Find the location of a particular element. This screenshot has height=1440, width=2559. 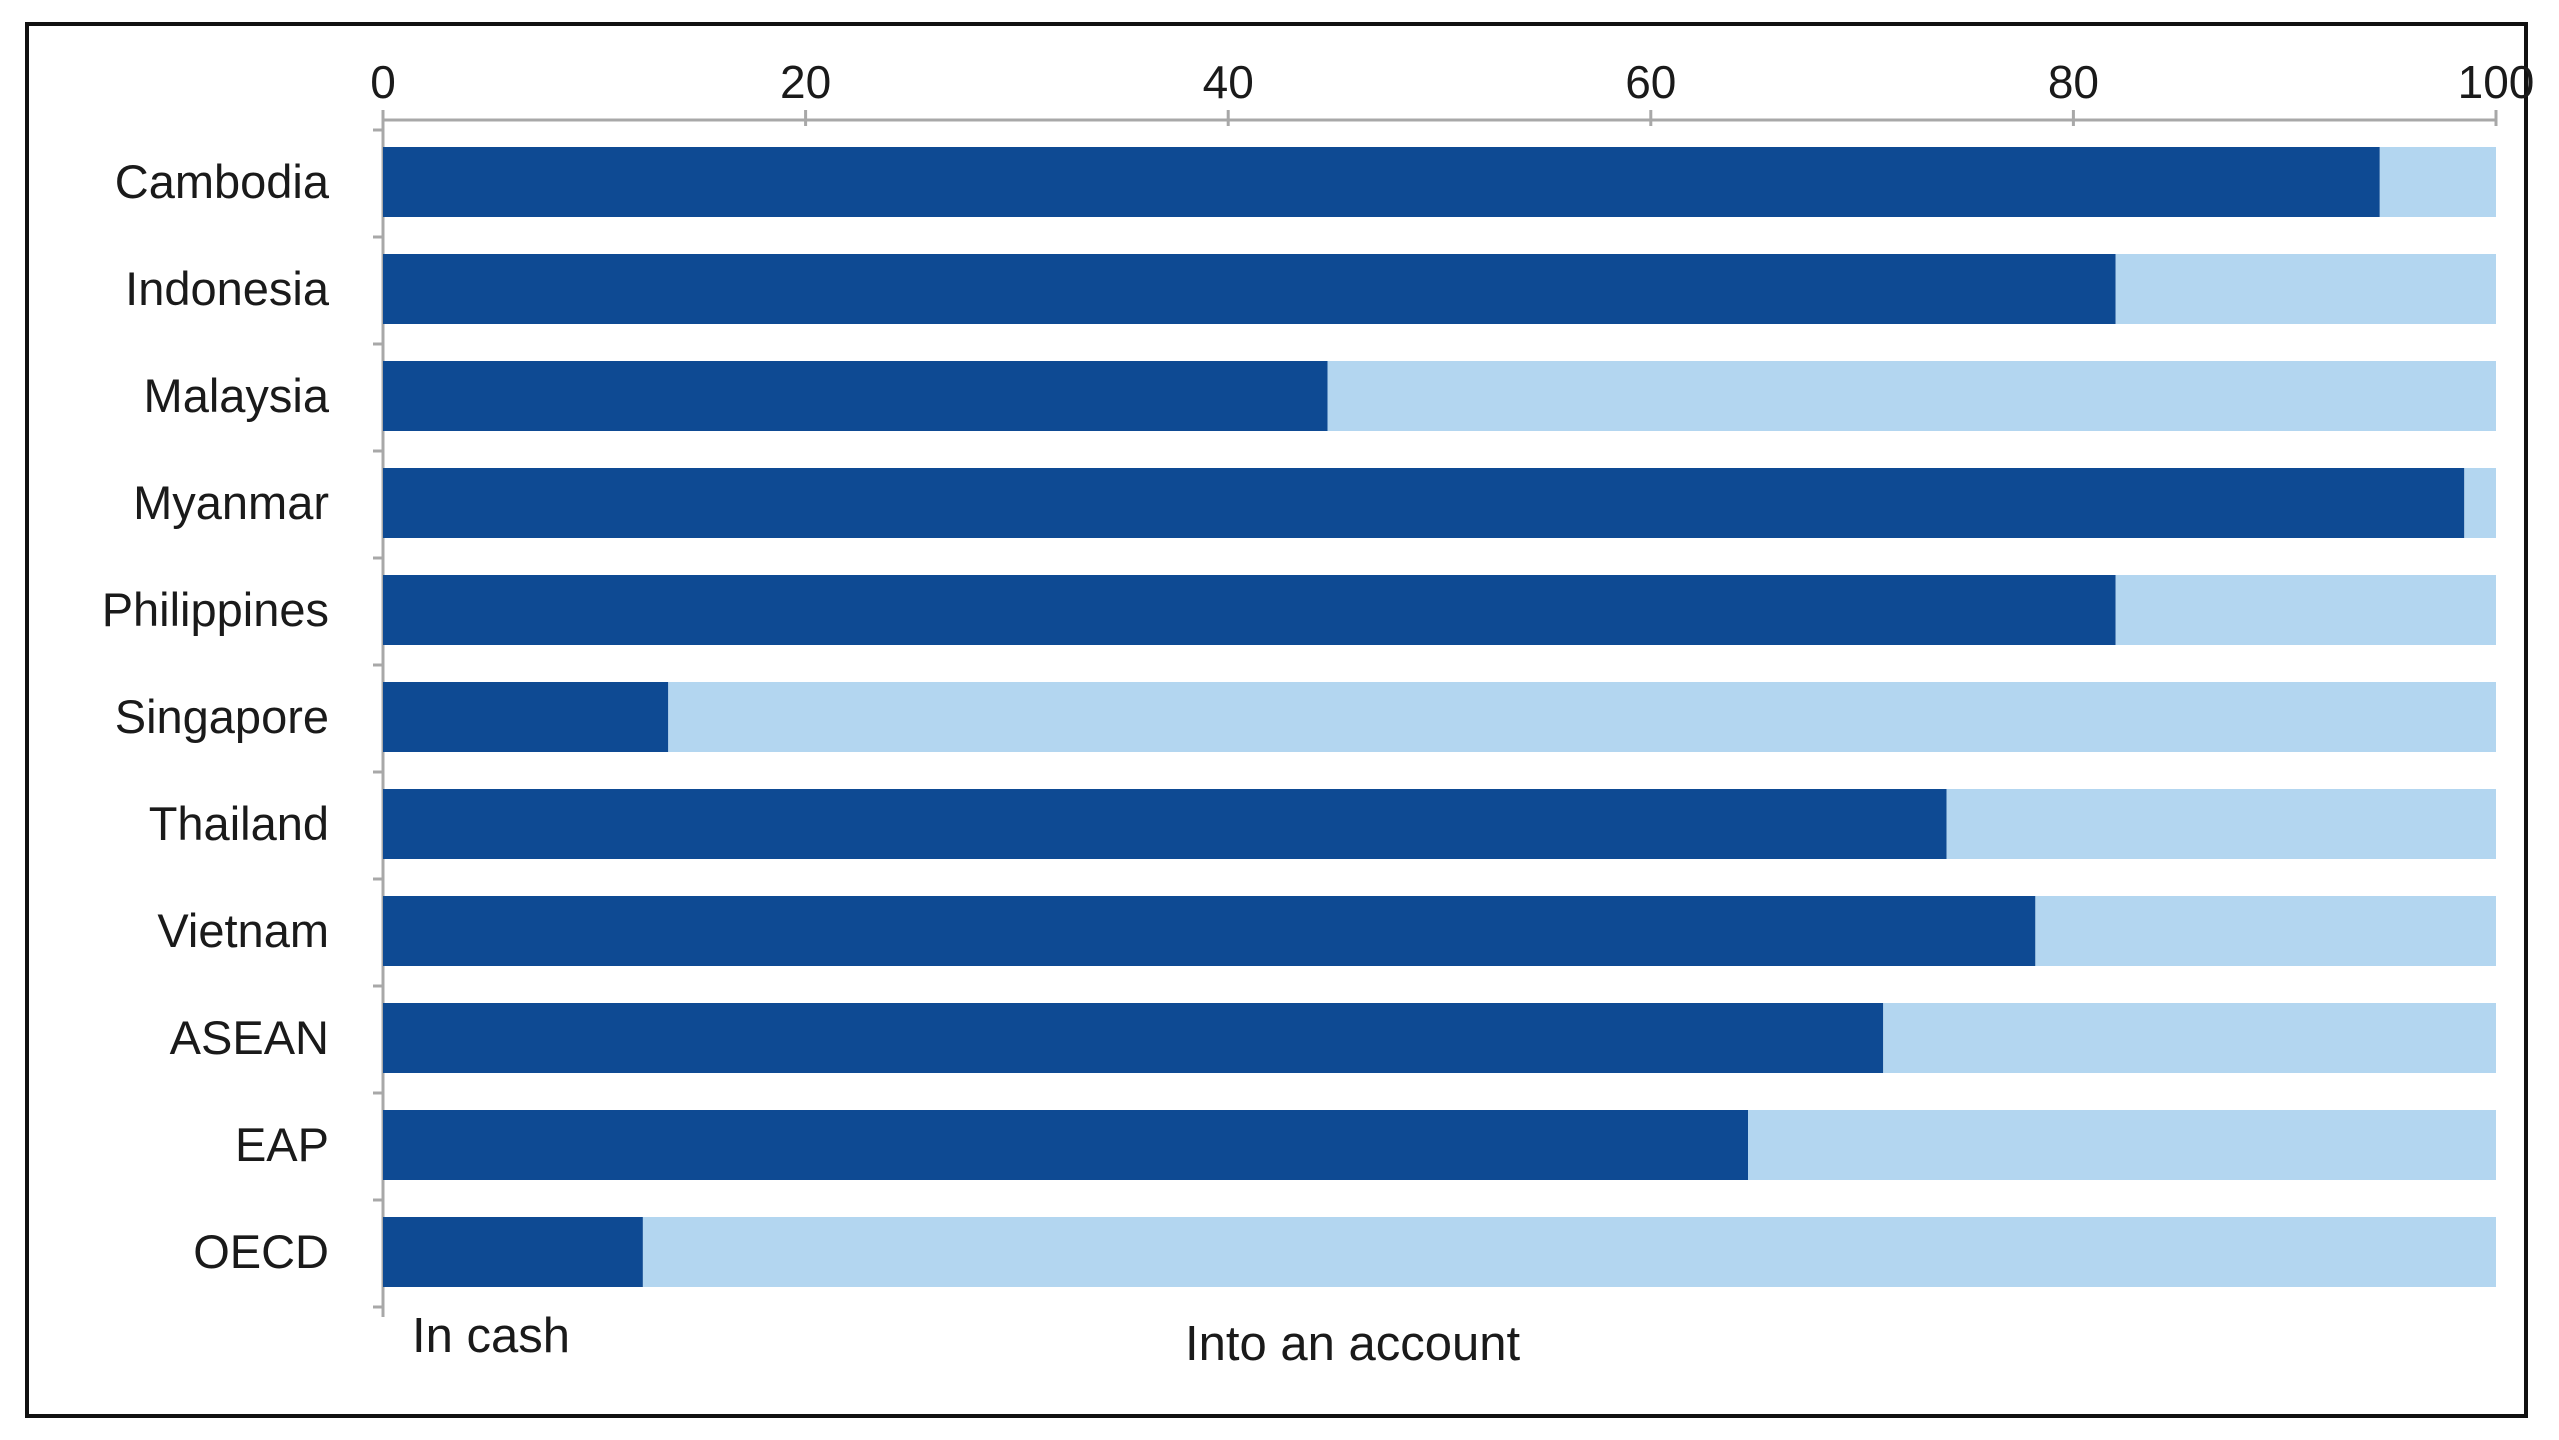

bar-in-cash-vietnam is located at coordinates (1209, 931).